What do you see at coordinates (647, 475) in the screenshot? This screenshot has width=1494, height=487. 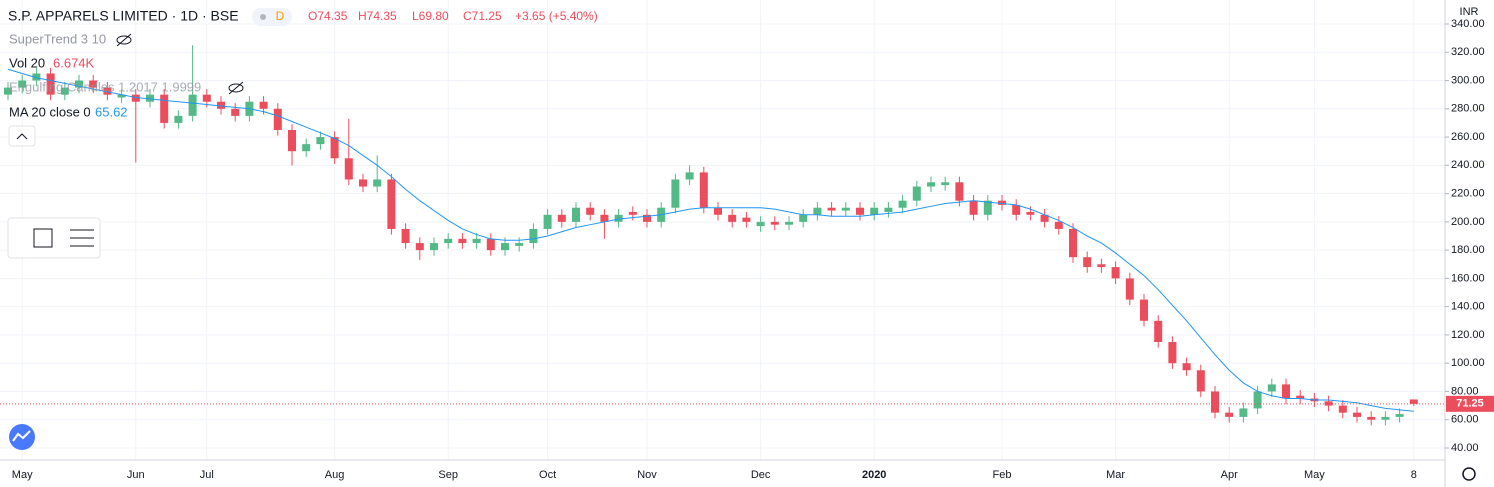 I see `x-tick-label: Nov` at bounding box center [647, 475].